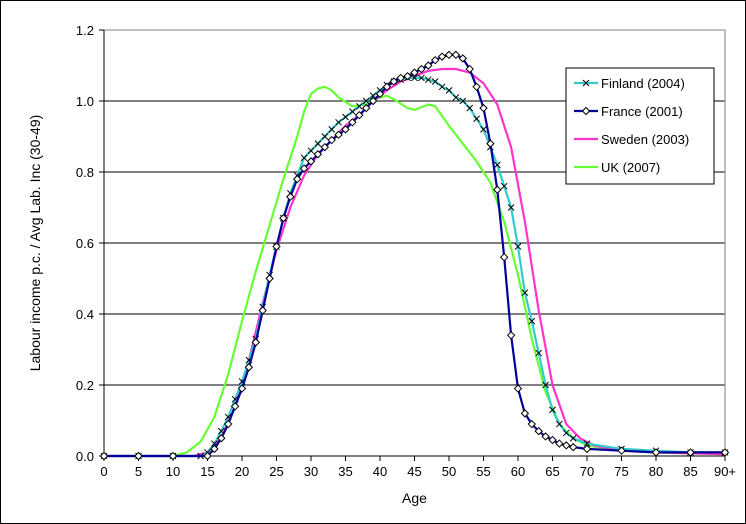 This screenshot has height=524, width=746. Describe the element at coordinates (173, 471) in the screenshot. I see `x-tick-label: 10` at that location.